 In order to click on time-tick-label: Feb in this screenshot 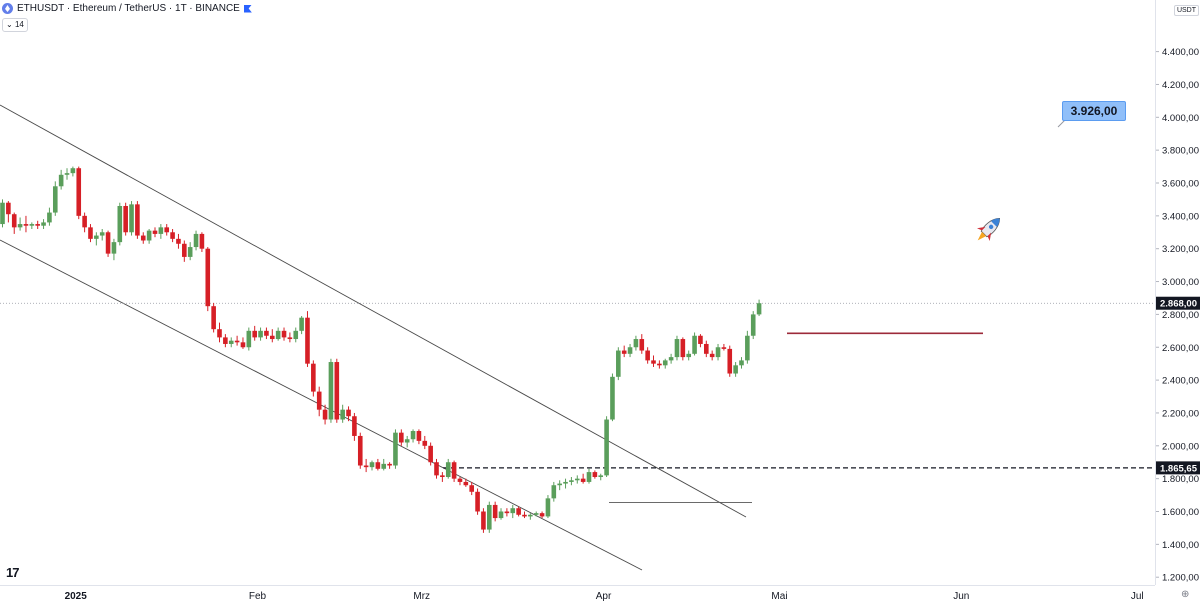, I will do `click(258, 596)`.